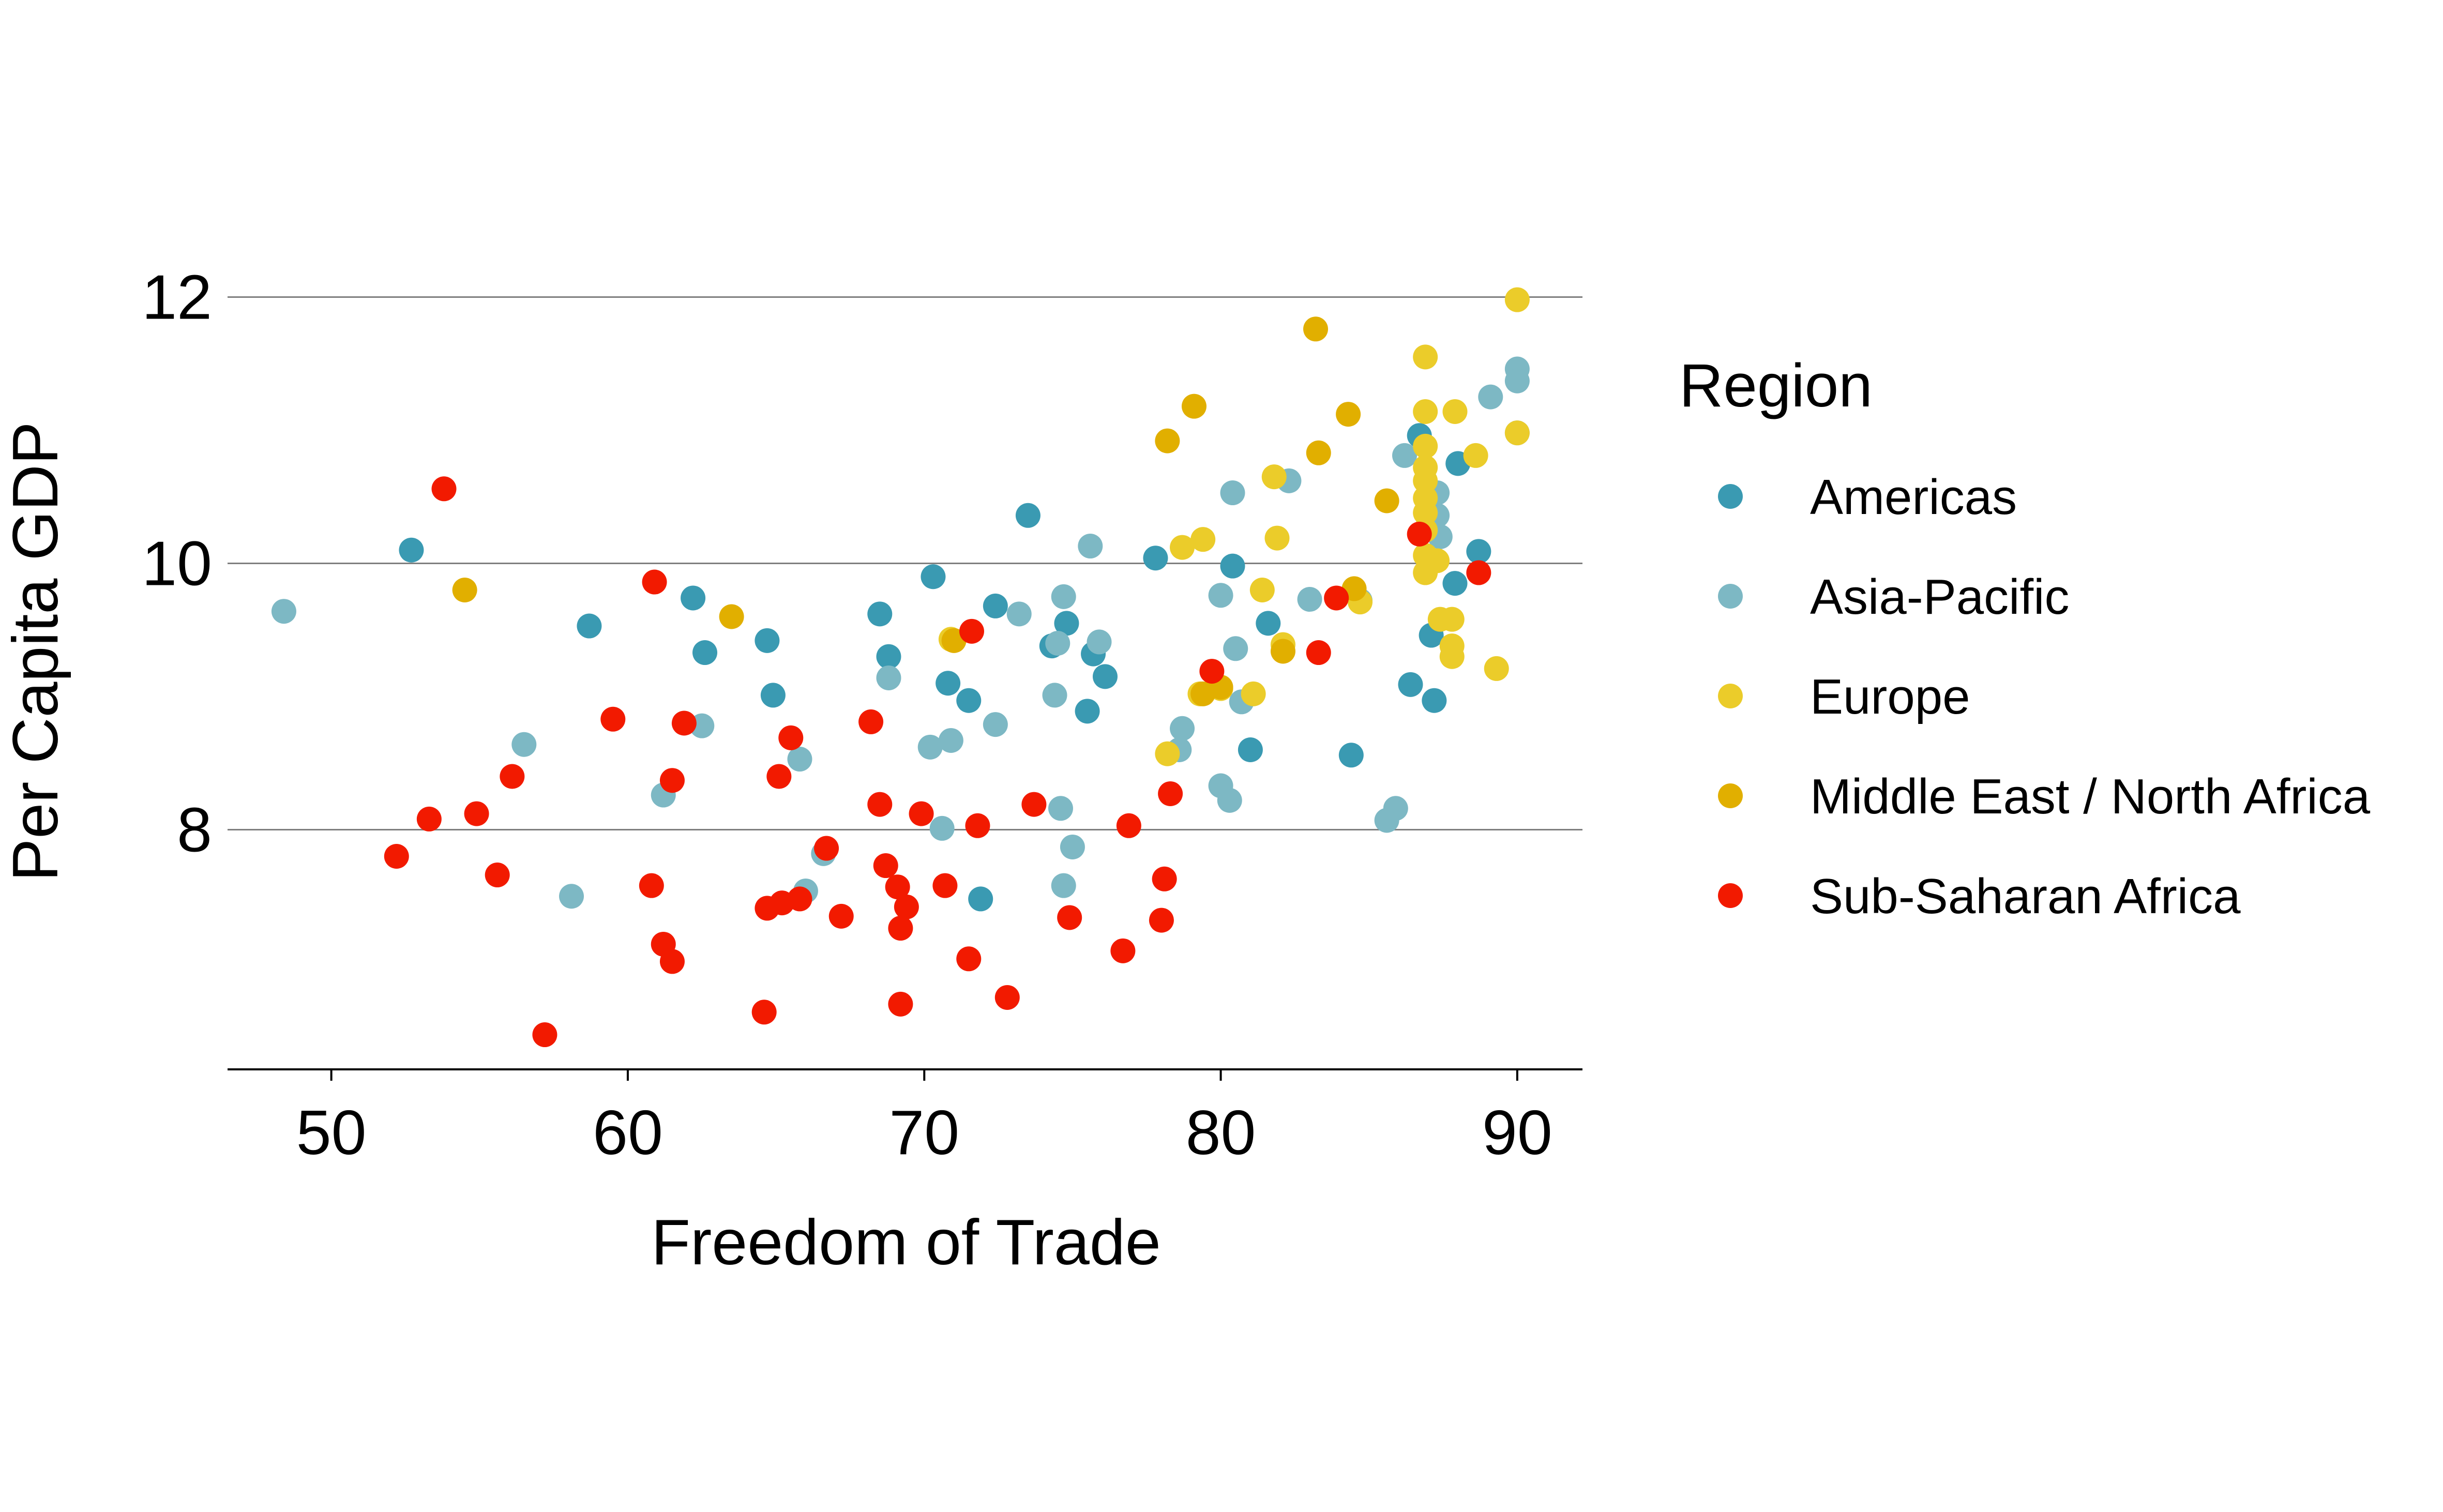  What do you see at coordinates (905, 1074) in the screenshot?
I see `x-axis` at bounding box center [905, 1074].